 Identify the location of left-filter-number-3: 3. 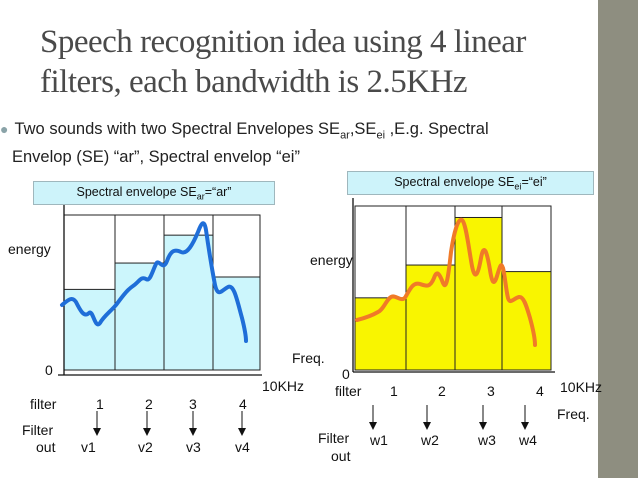
(193, 404).